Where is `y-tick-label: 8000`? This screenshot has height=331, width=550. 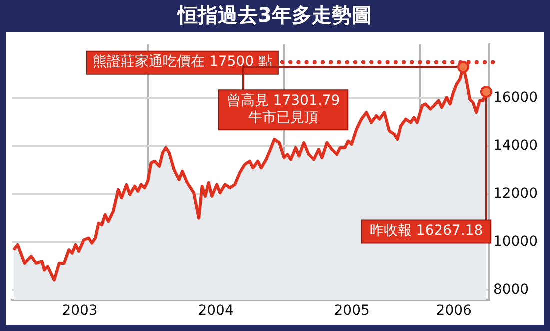 y-tick-label: 8000 is located at coordinates (511, 290).